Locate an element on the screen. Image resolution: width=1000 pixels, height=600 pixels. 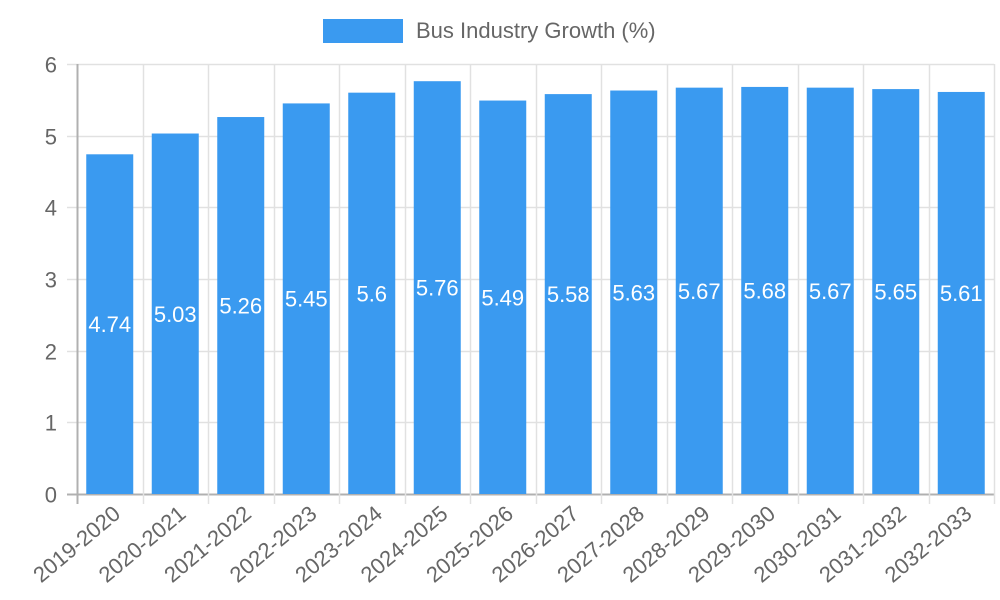
bar-value-label: 5.68 is located at coordinates (764, 290).